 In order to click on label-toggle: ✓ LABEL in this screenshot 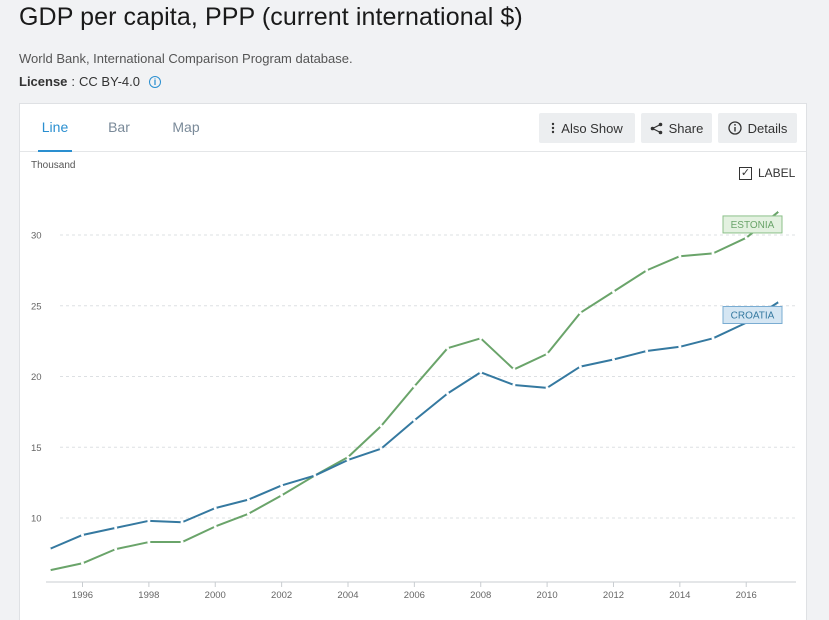, I will do `click(767, 173)`.